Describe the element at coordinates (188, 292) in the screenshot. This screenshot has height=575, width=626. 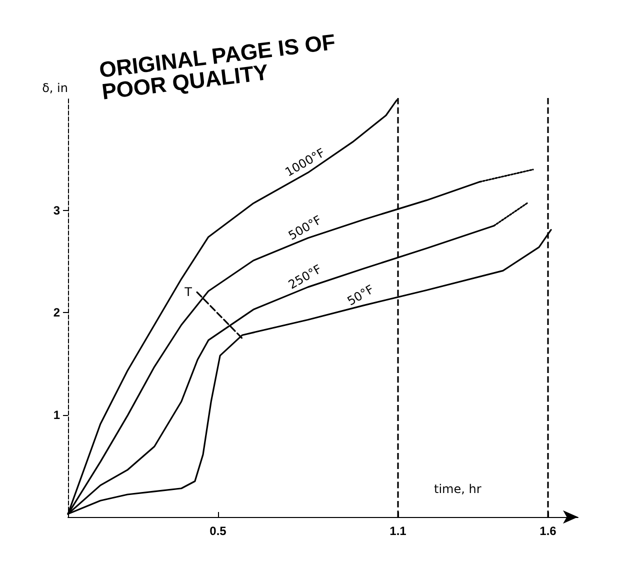
I see `series-label: T` at that location.